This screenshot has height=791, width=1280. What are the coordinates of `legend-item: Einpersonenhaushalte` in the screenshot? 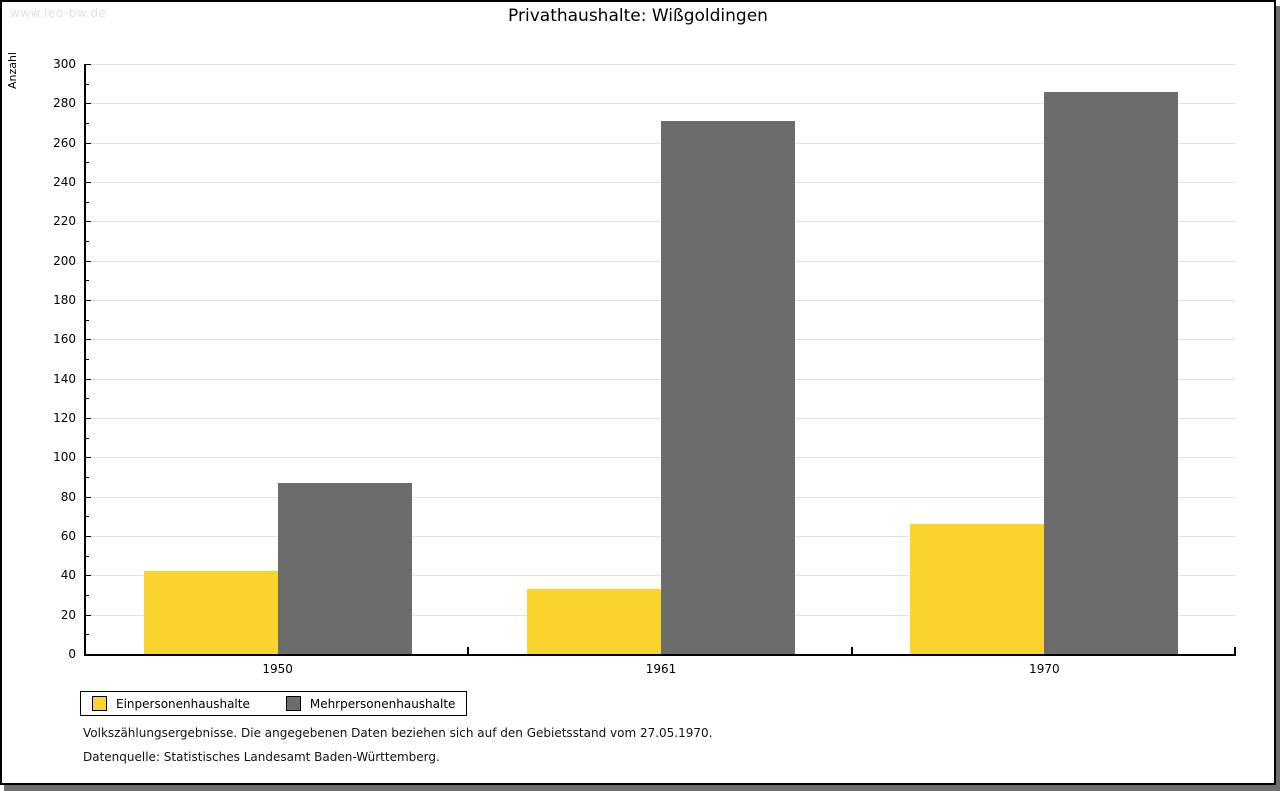 It's located at (171, 703).